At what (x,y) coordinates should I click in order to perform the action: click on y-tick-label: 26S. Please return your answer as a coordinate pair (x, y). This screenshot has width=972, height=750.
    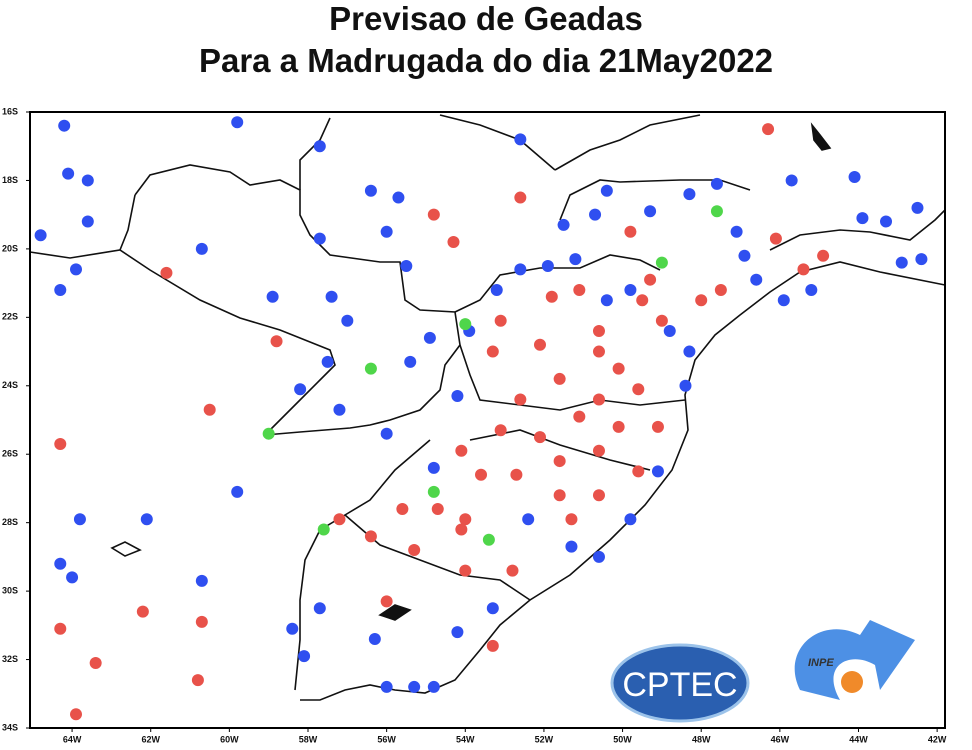
    Looking at the image, I should click on (10, 454).